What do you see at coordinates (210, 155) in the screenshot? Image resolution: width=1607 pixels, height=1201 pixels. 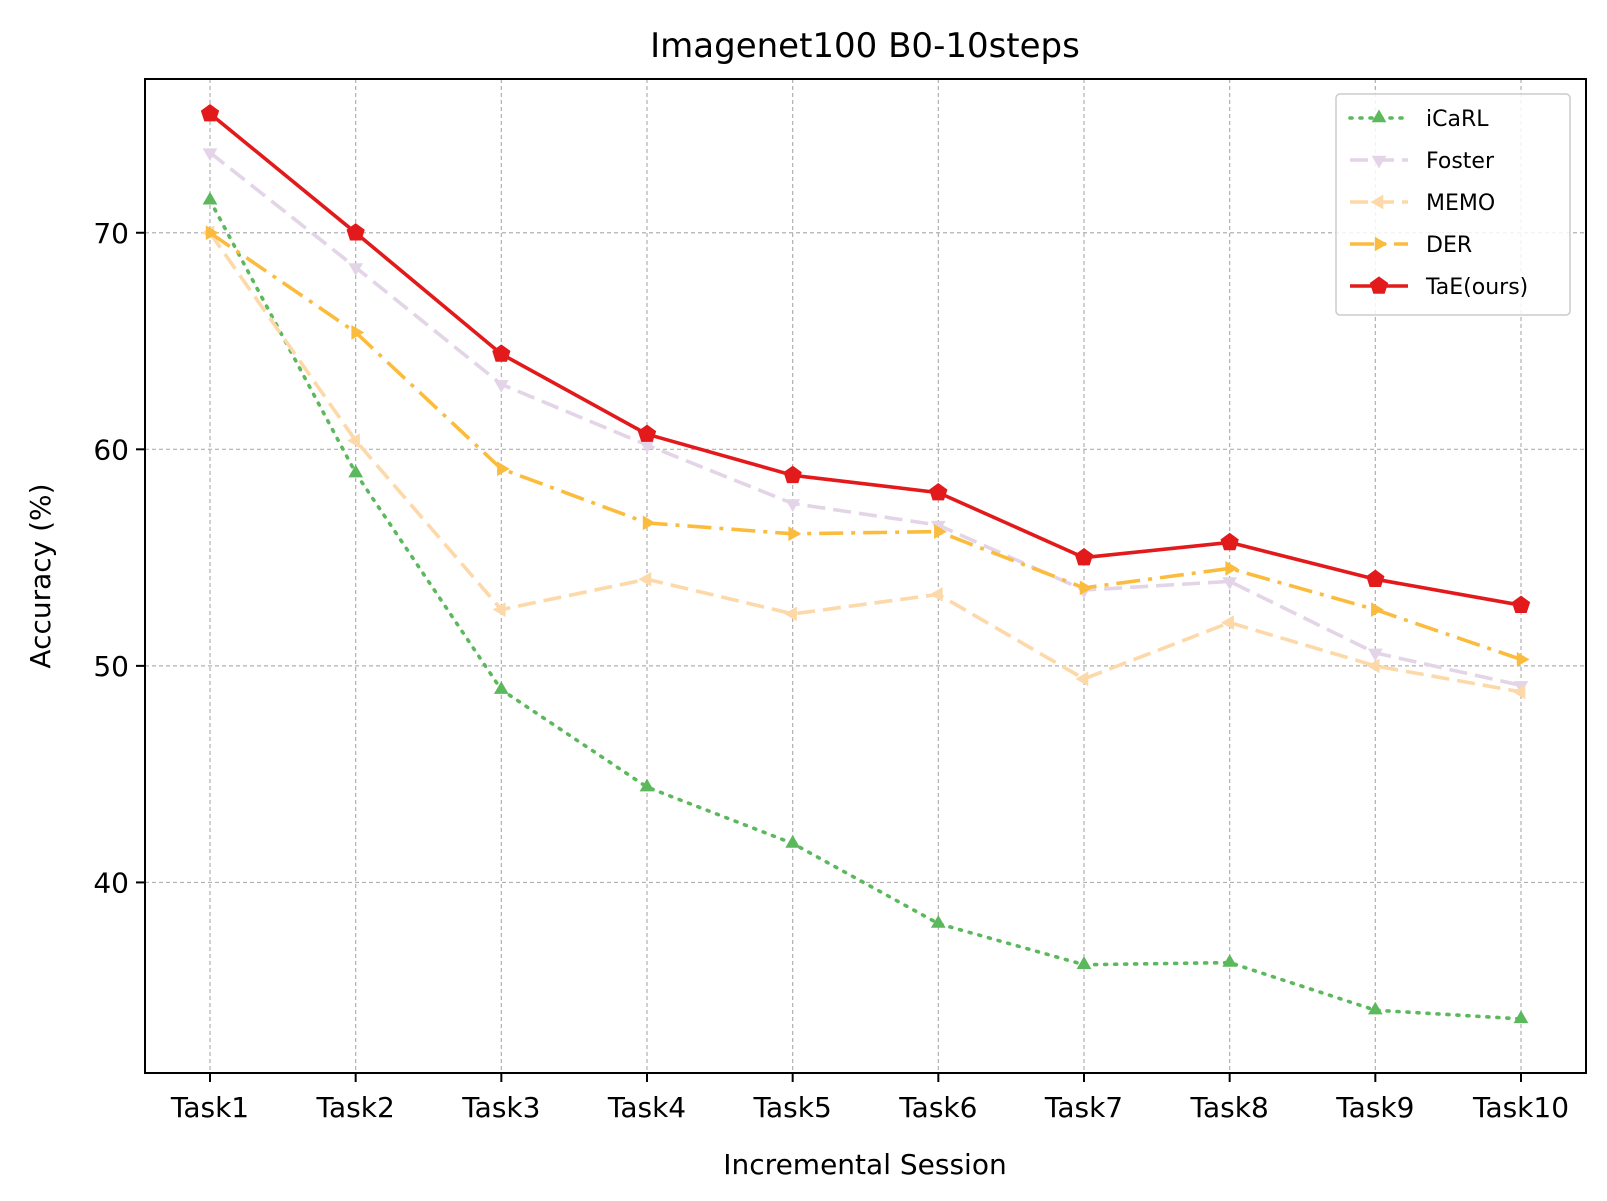 I see `data-point-foster-task1` at bounding box center [210, 155].